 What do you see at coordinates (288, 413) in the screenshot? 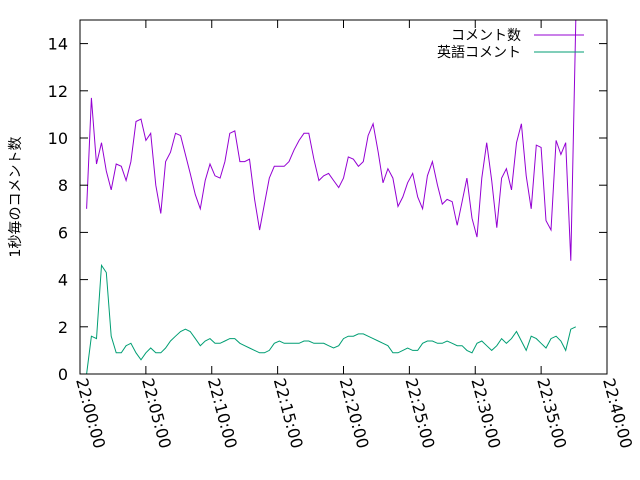
I see `x-tick-label: 22:15:00` at bounding box center [288, 413].